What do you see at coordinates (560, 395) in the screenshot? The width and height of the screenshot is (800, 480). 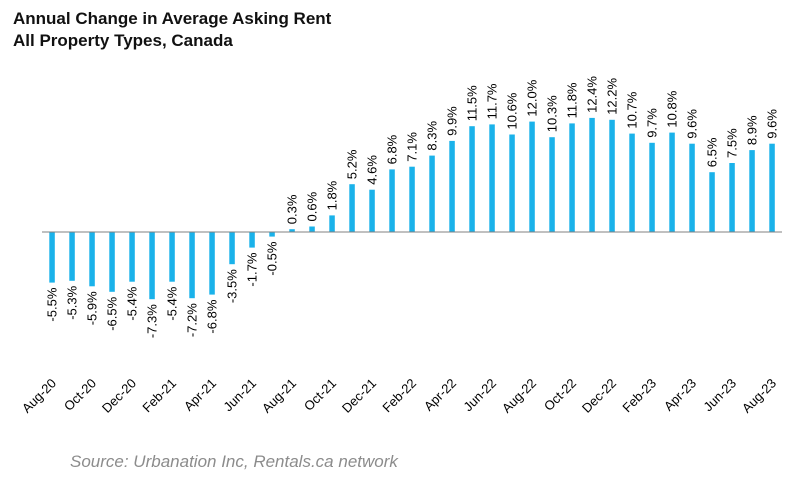 I see `x-tick-Oct-22: Oct-22` at bounding box center [560, 395].